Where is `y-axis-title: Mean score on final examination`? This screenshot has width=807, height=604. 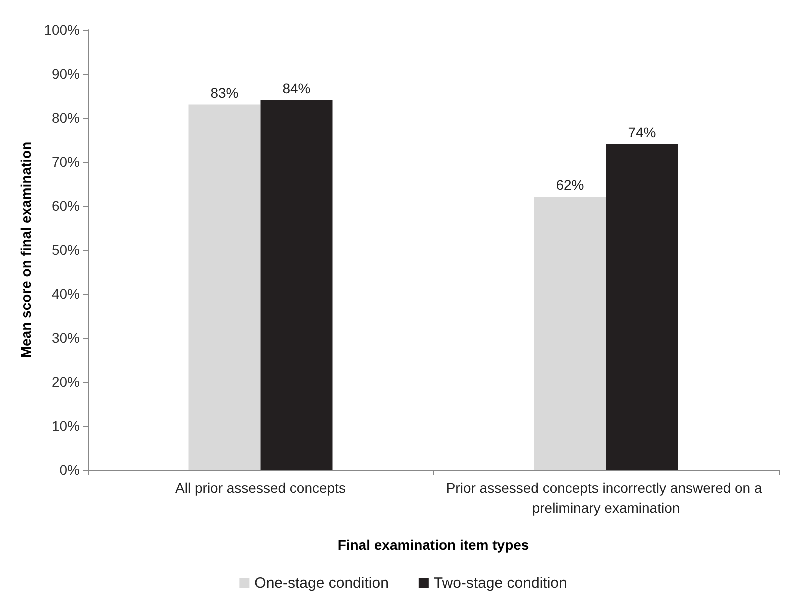
y-axis-title: Mean score on final examination is located at coordinates (26, 250).